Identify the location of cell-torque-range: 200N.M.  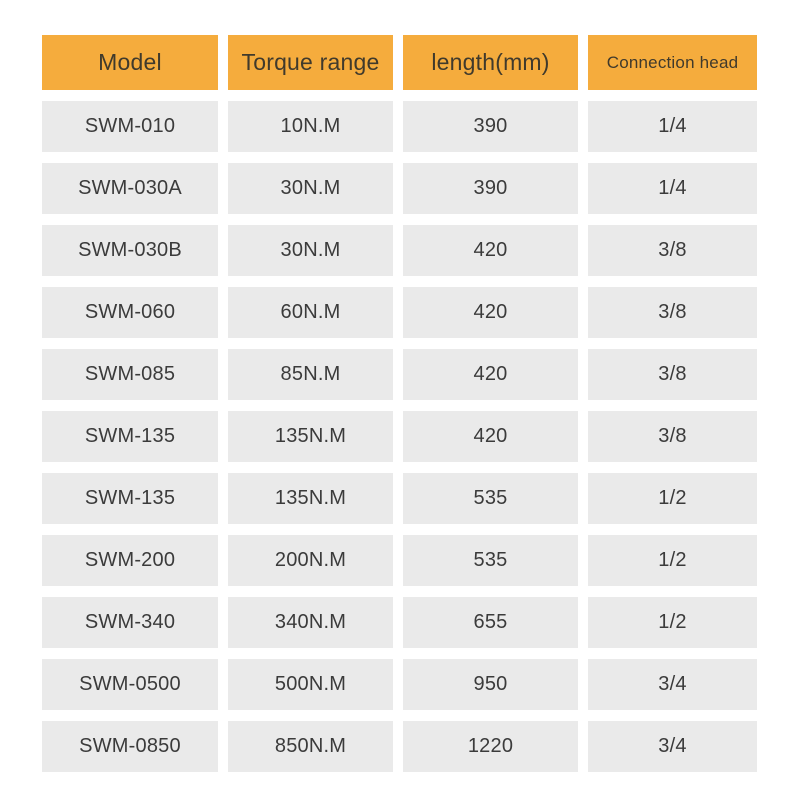
(310, 560).